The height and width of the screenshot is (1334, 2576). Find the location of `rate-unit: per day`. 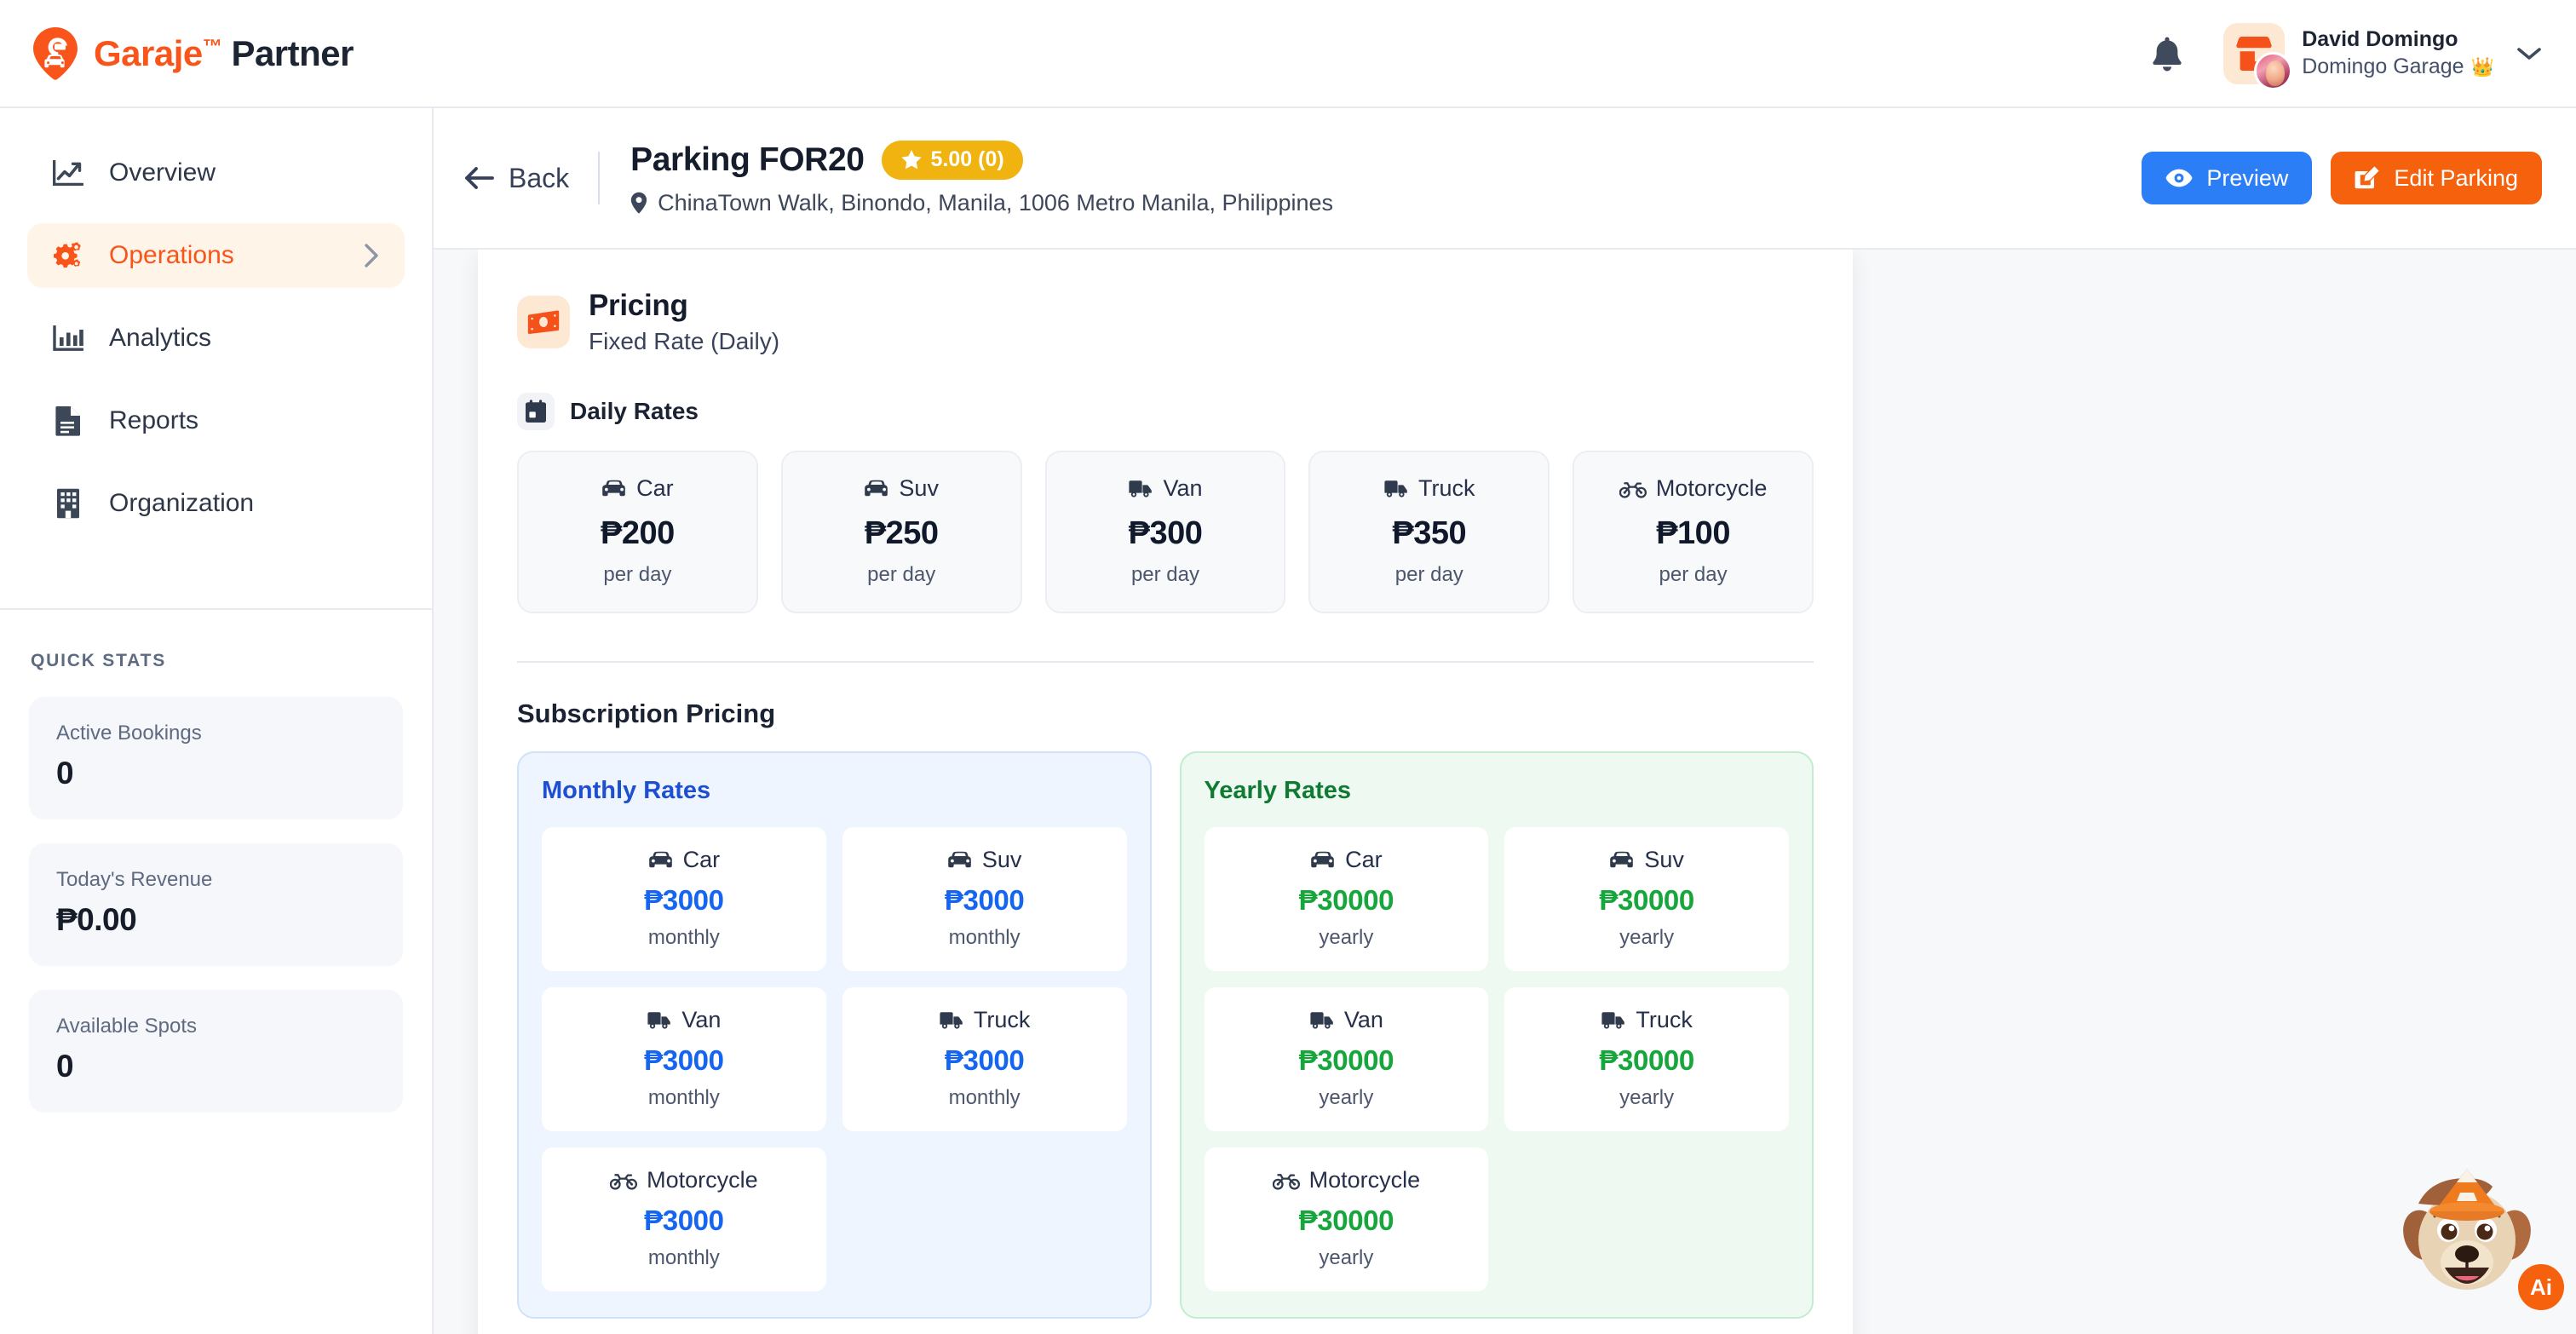

rate-unit: per day is located at coordinates (1165, 574).